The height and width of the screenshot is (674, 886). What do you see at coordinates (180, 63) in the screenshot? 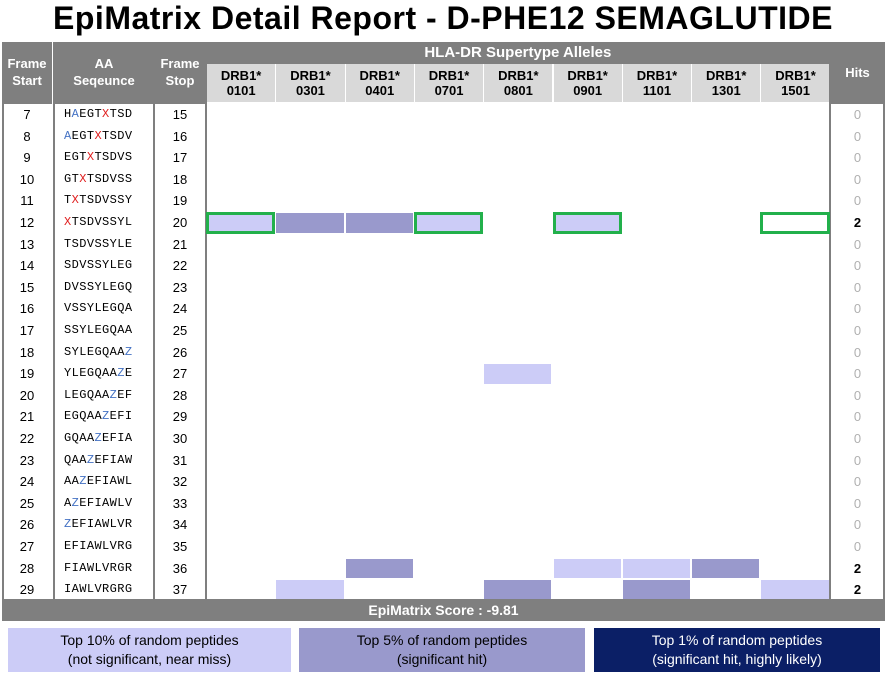
I see `header-frame-stop-line: Frame` at bounding box center [180, 63].